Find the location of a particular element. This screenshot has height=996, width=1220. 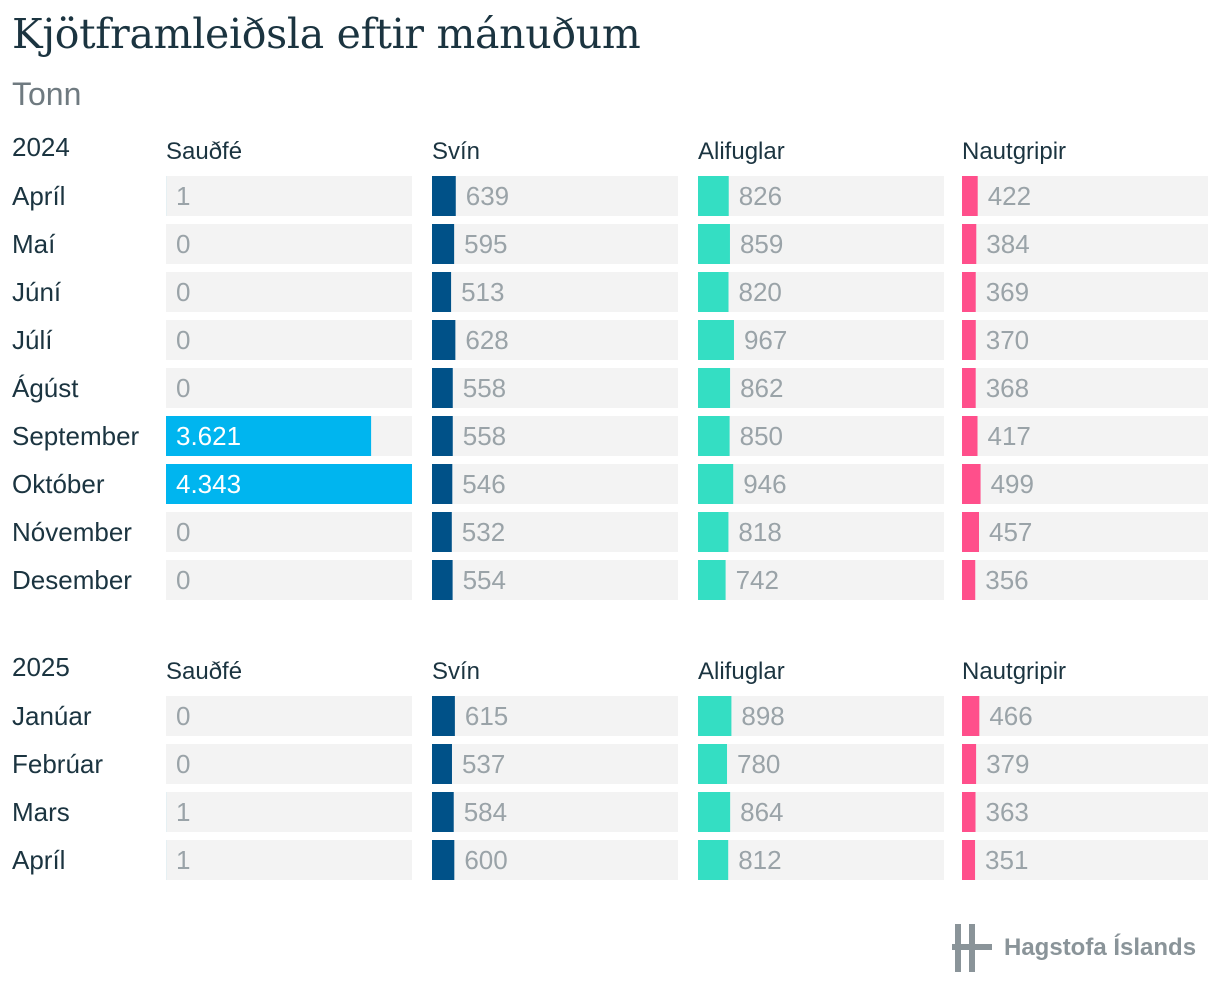

data-label: 356 is located at coordinates (1006, 580).